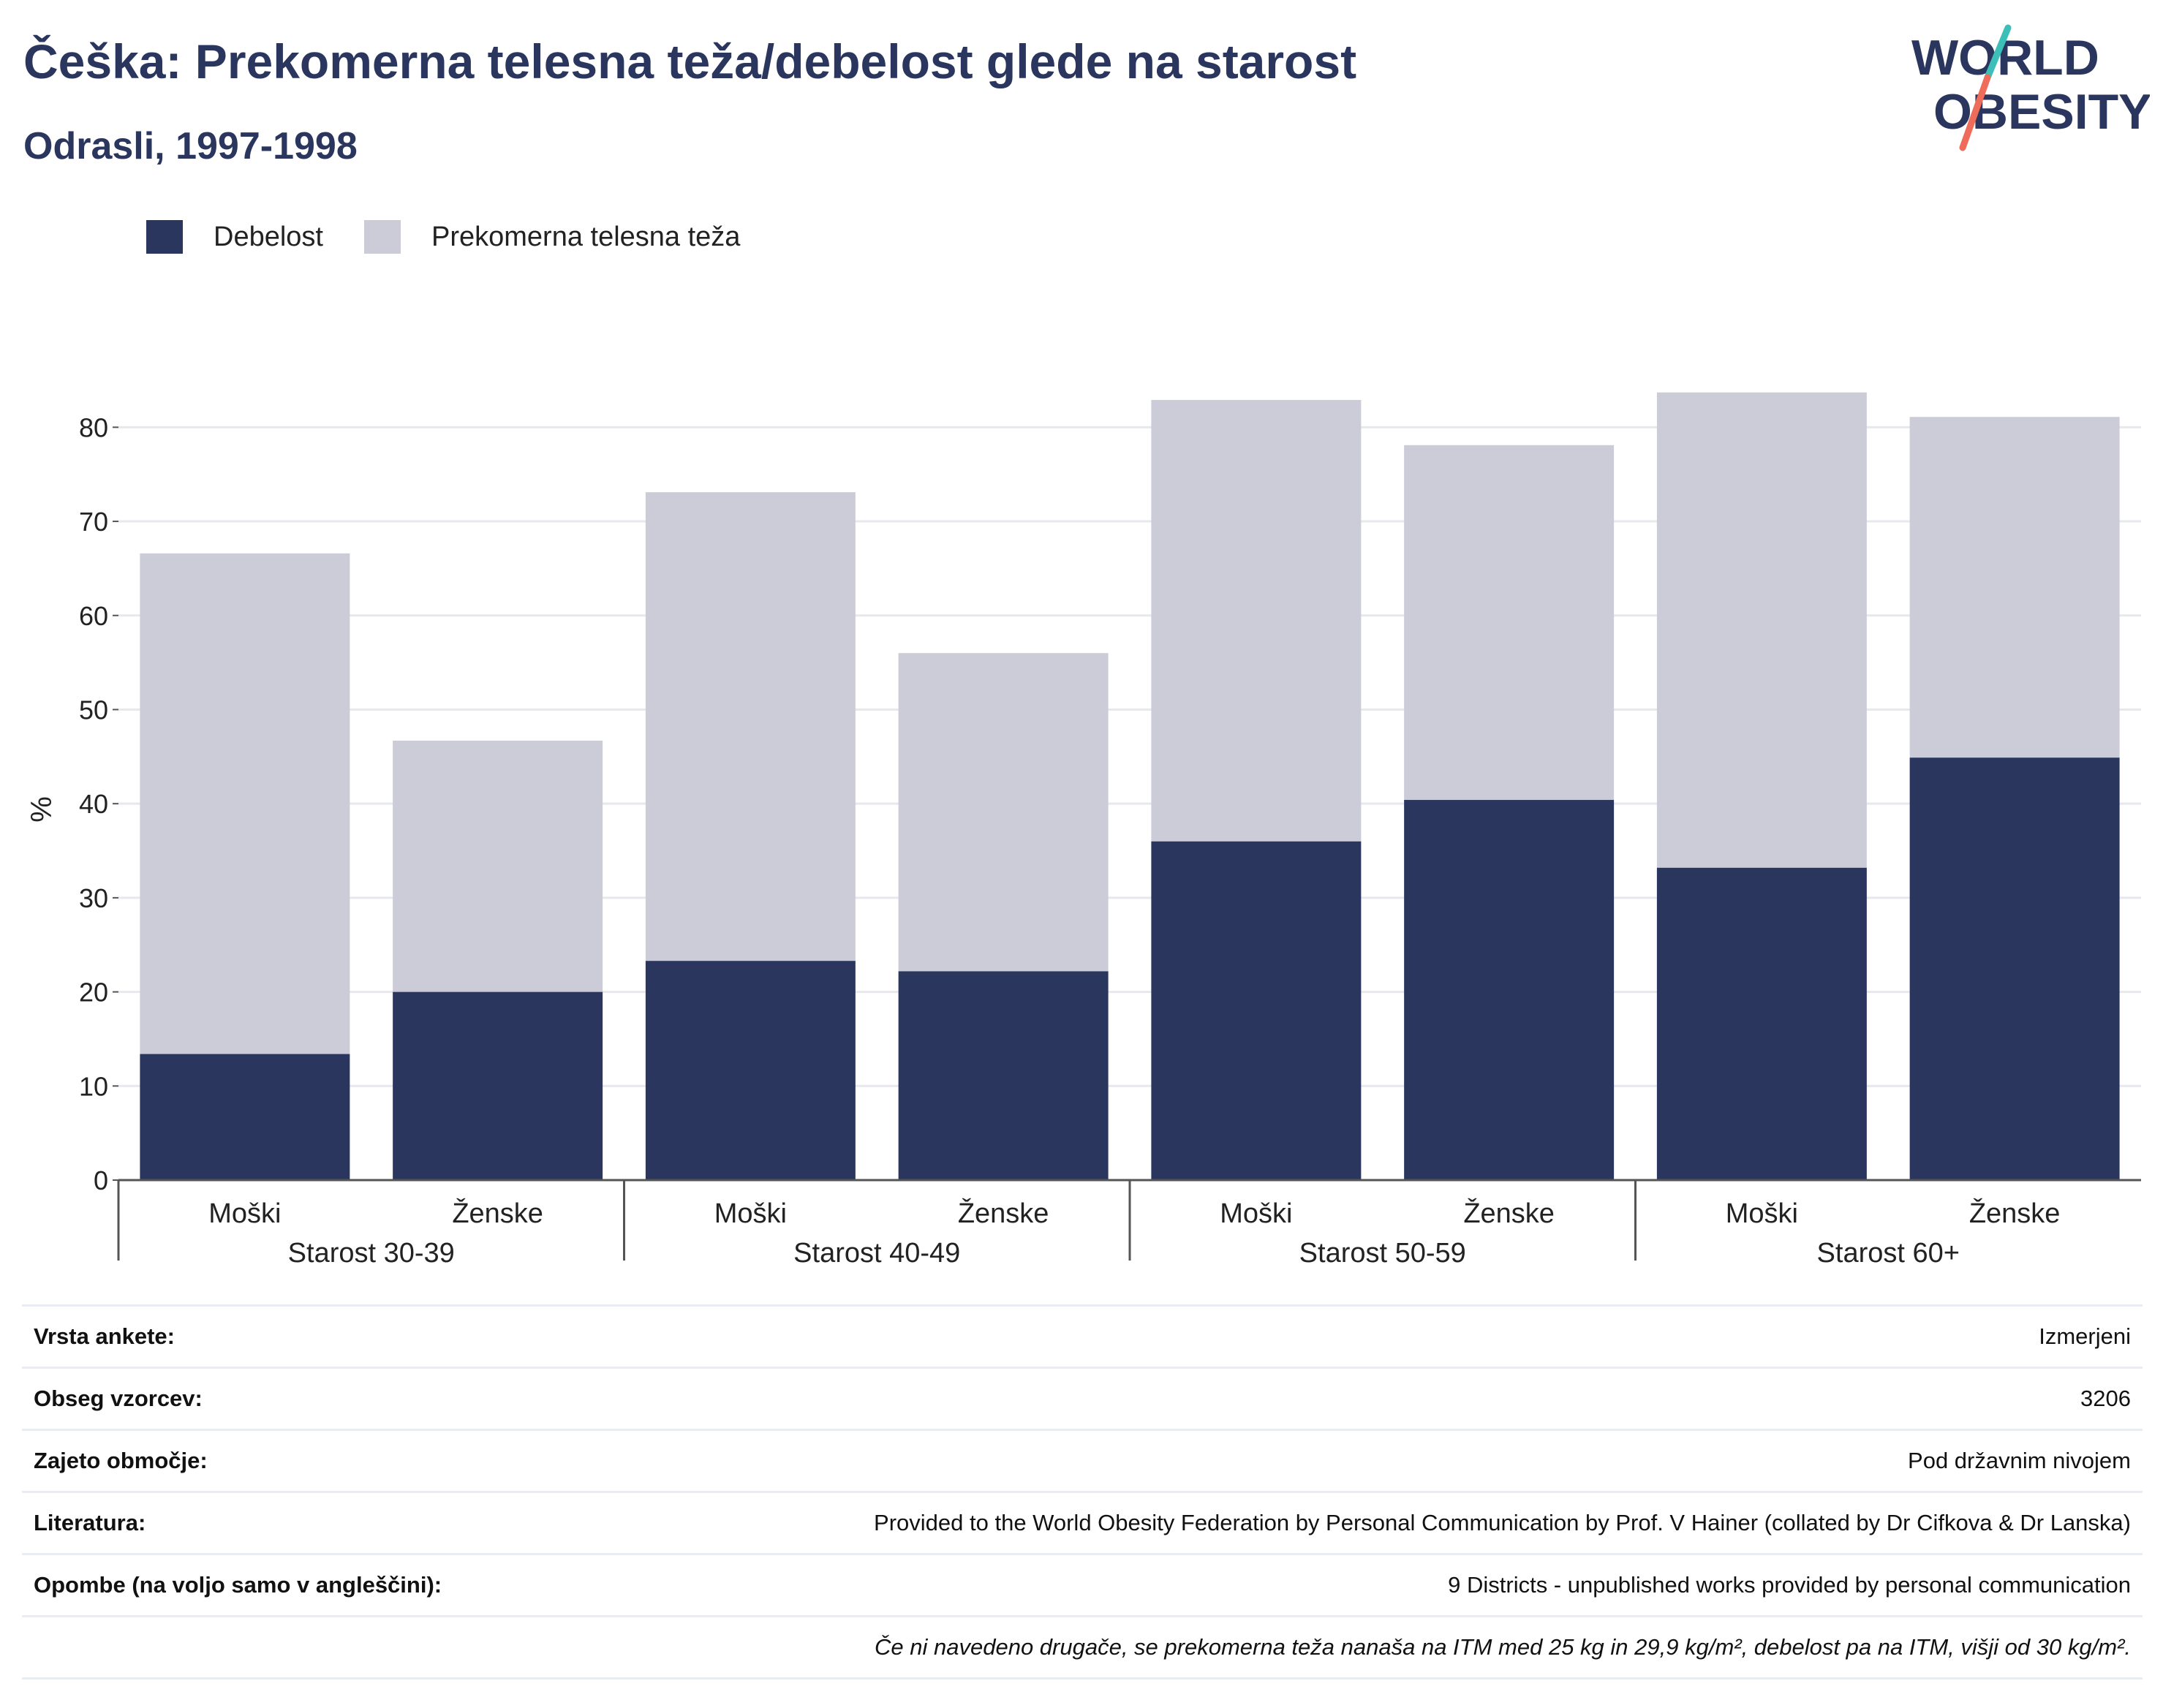  What do you see at coordinates (1383, 1253) in the screenshot?
I see `group-label: Starost 50-59` at bounding box center [1383, 1253].